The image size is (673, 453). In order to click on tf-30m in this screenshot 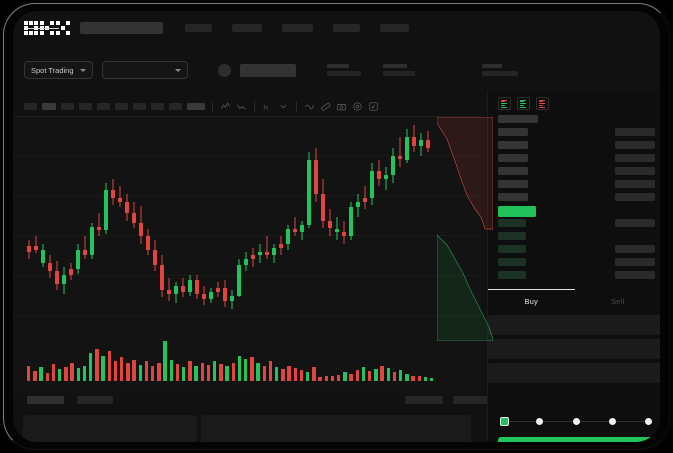, I will do `click(85, 106)`.